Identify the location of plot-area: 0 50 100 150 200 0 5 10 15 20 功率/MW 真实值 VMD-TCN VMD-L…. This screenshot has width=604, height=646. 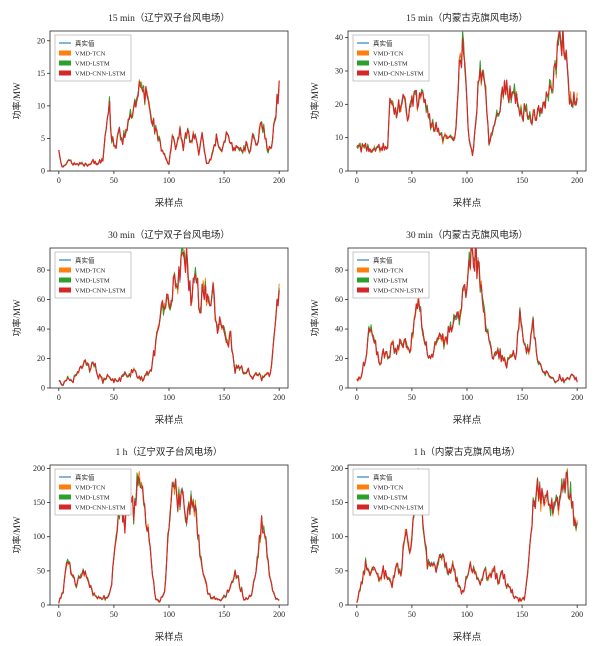
(150, 107).